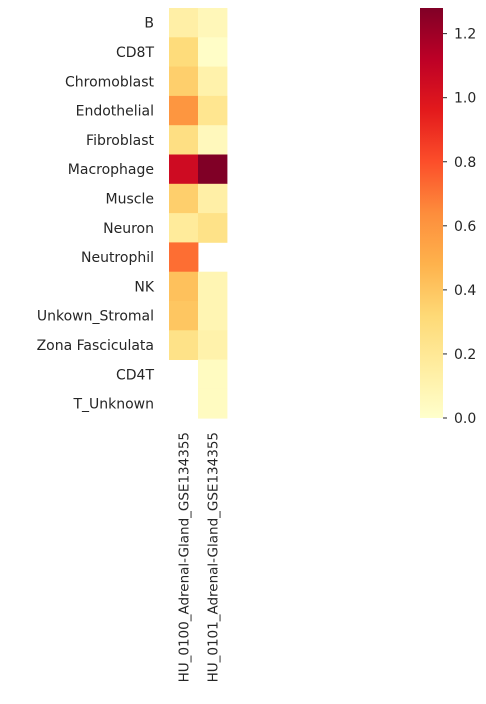 This screenshot has height=704, width=486. I want to click on row-label: Macrophage, so click(111, 170).